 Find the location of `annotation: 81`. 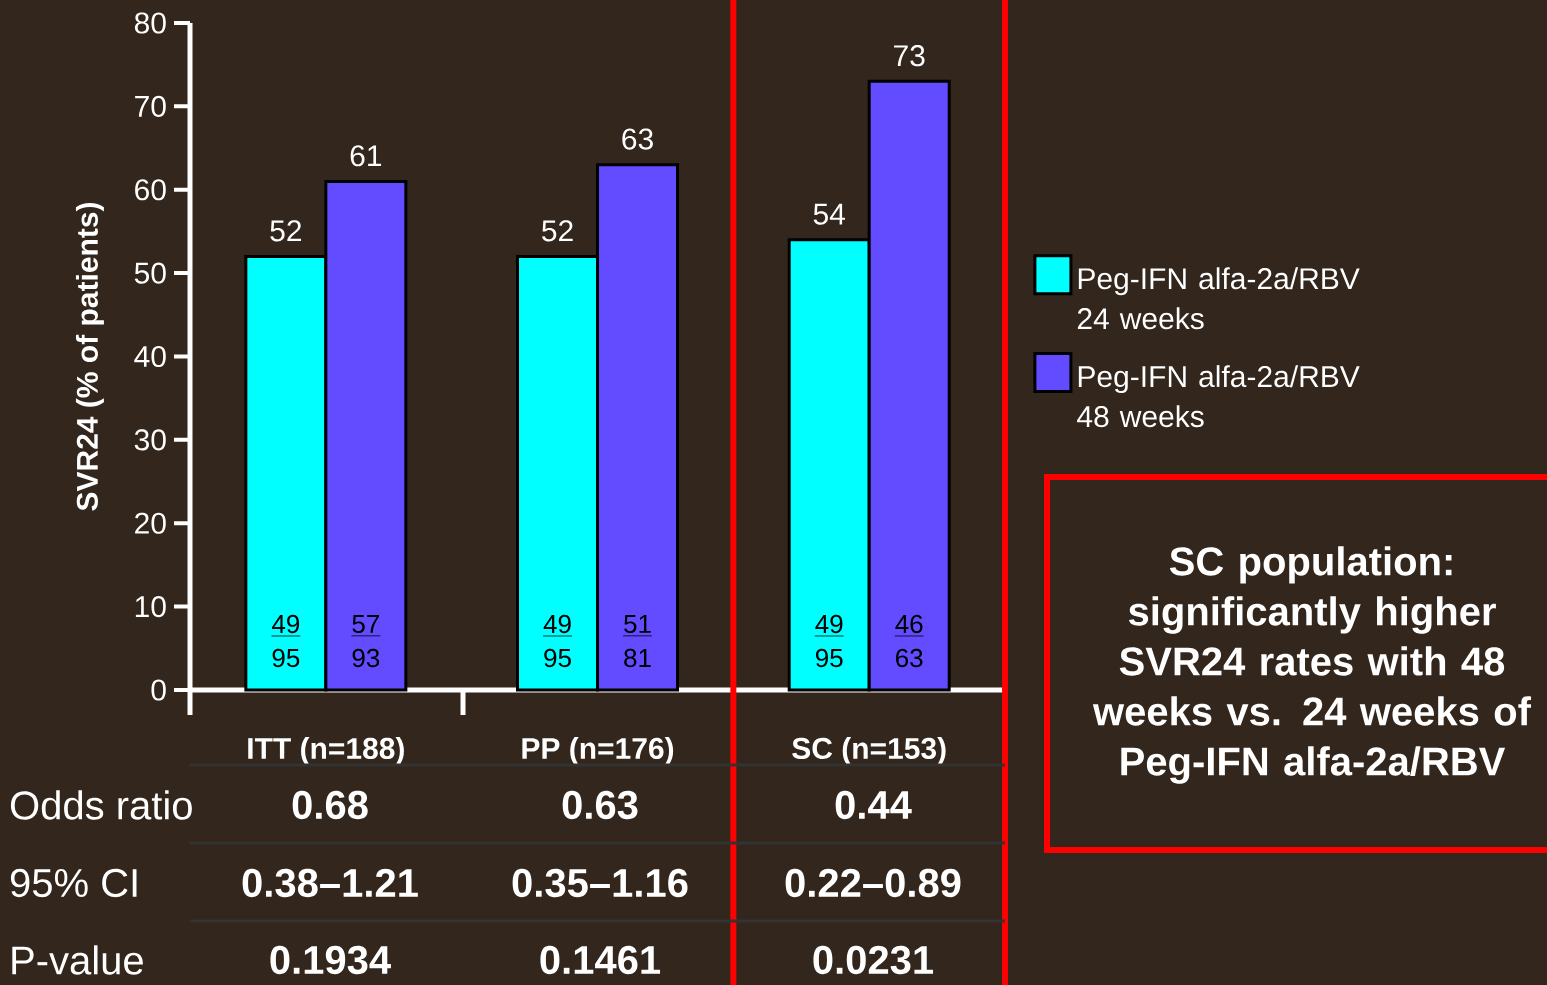

annotation: 81 is located at coordinates (637, 658).